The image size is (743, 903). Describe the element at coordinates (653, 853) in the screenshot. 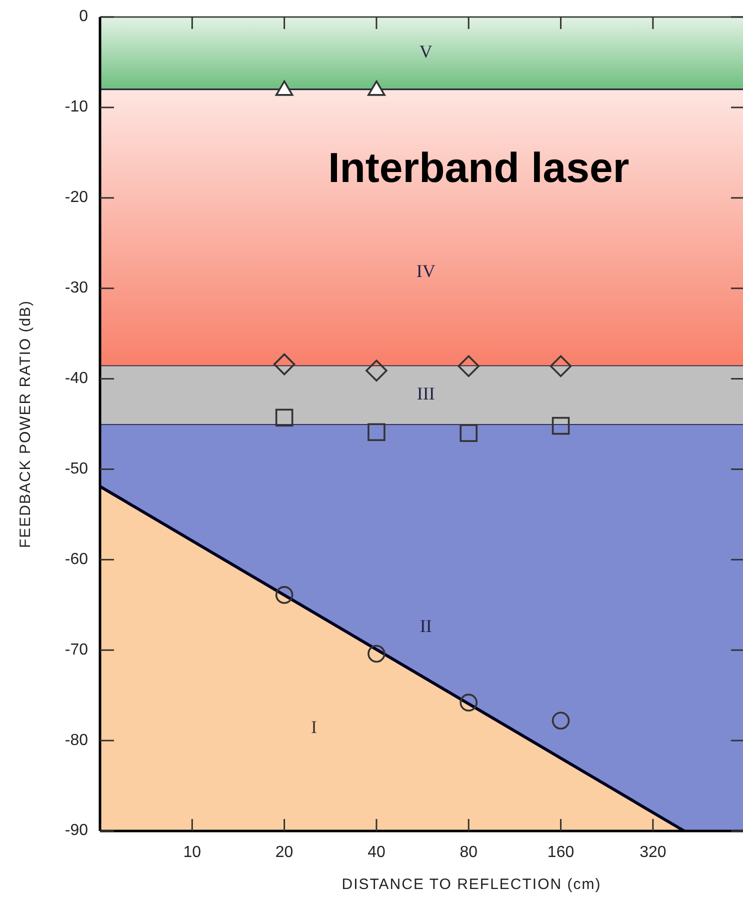

I see `x-tick-label: 320` at that location.